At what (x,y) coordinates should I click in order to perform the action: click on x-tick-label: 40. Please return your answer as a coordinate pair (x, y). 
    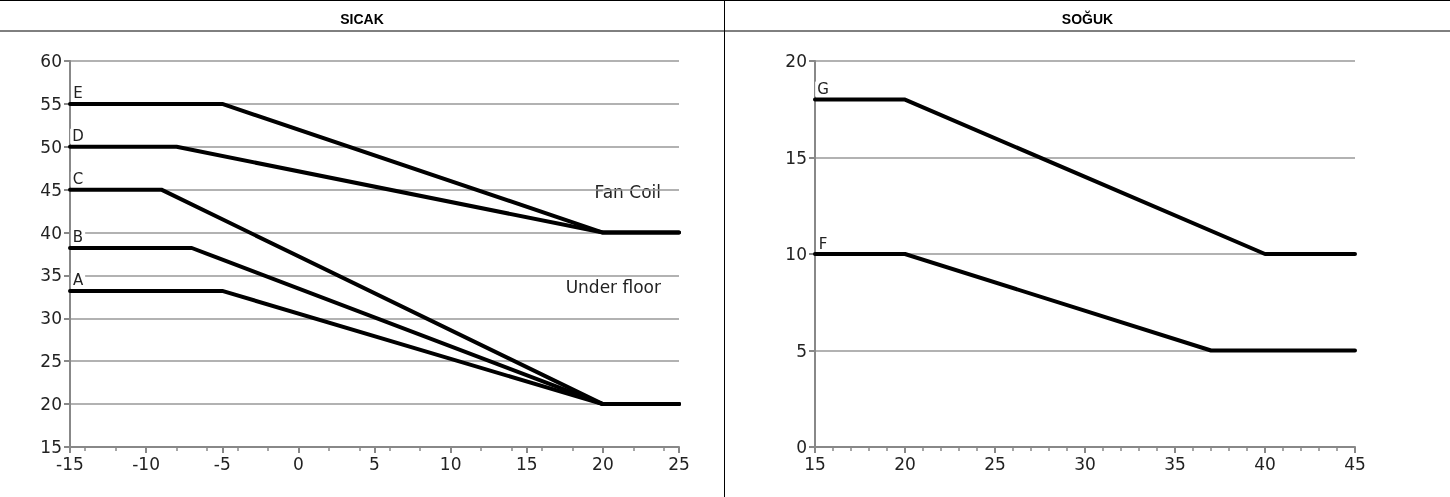
    Looking at the image, I should click on (1265, 463).